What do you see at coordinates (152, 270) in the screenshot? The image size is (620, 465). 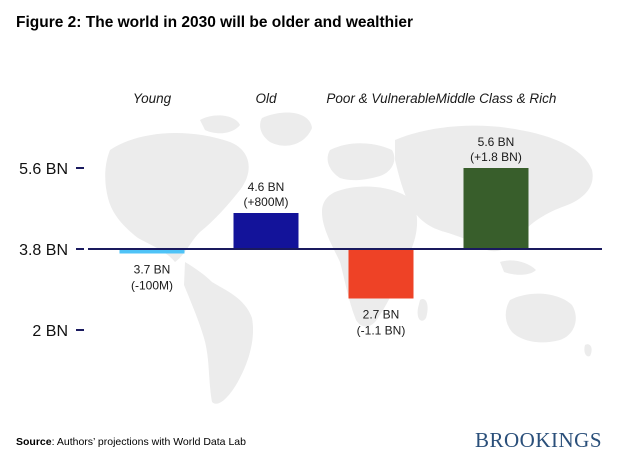 I see `value-label: 3.7 BN` at bounding box center [152, 270].